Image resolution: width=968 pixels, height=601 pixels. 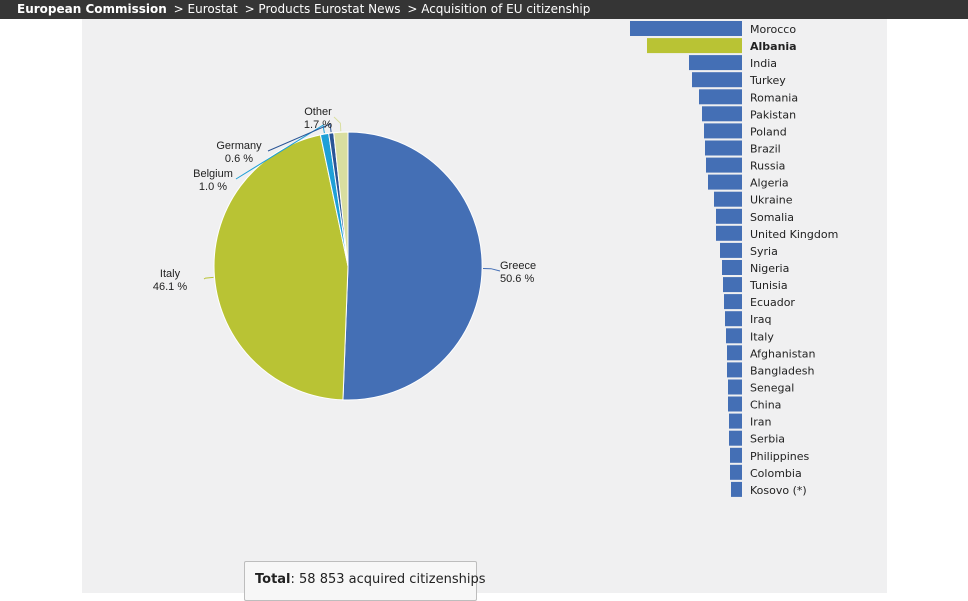 I want to click on bar-label-italy: Italy, so click(x=762, y=336).